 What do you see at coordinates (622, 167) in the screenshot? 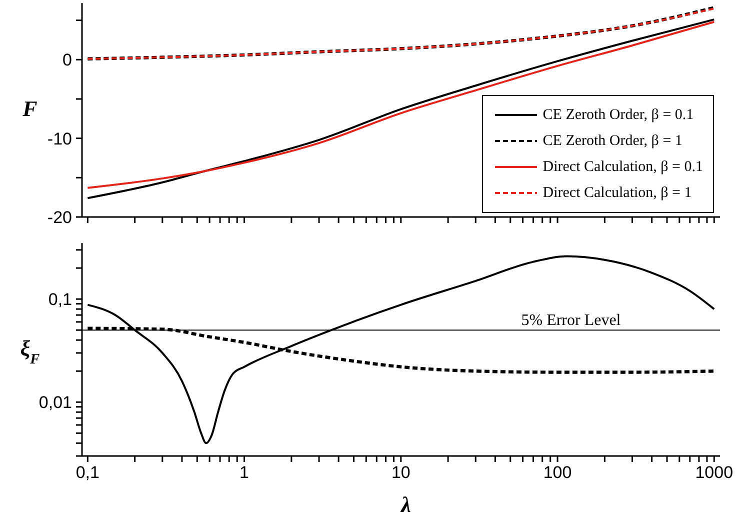
I see `legend-label: Direct Calculation, β = 0.1` at bounding box center [622, 167].